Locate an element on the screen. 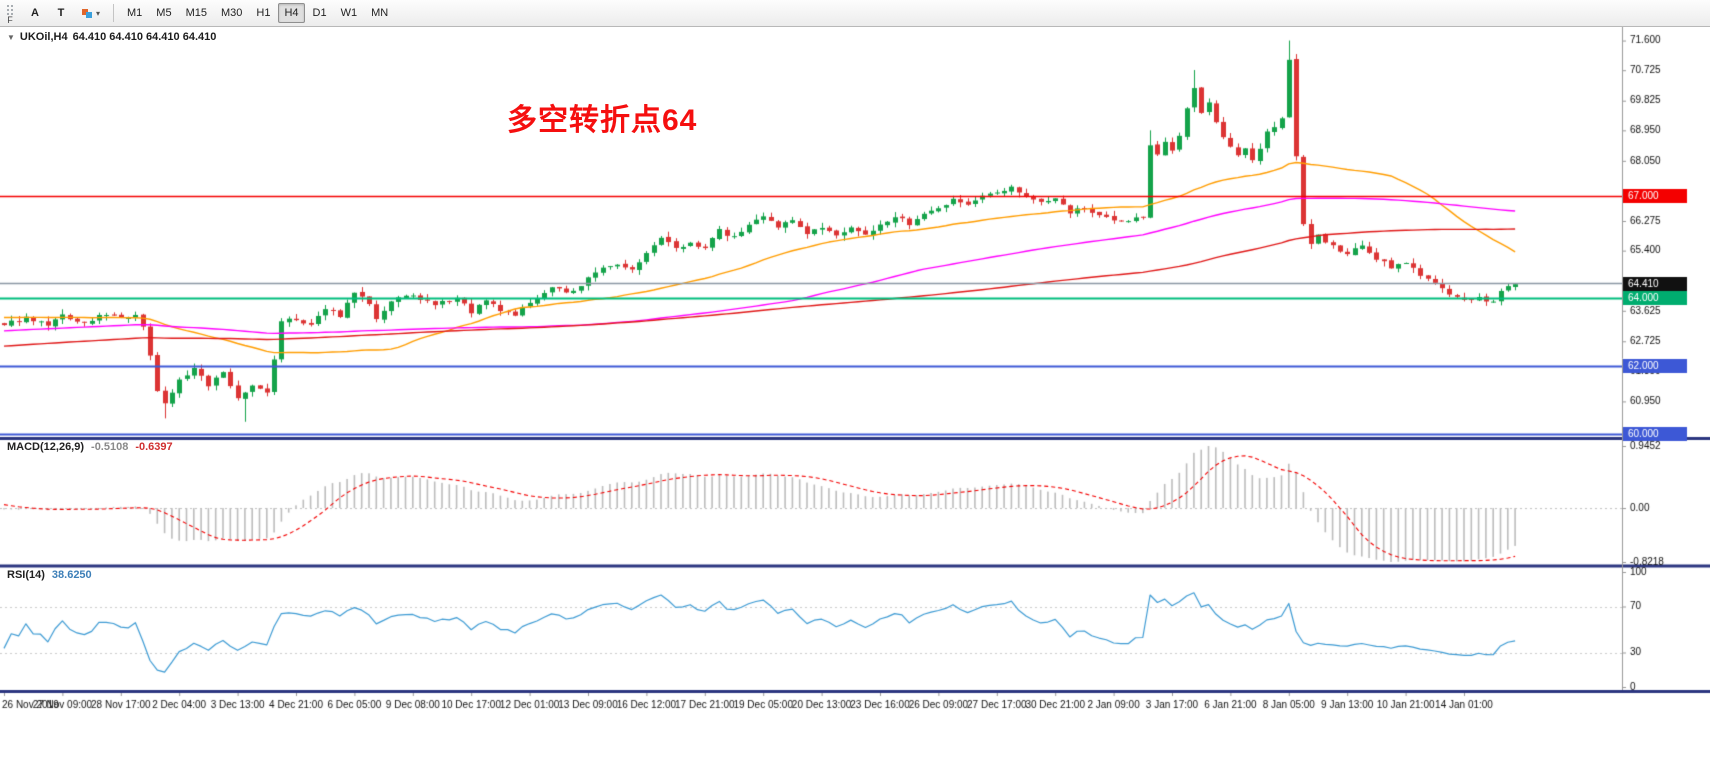  timeframe-group: M1 M5 M15 M30 H1 H4 D1 W1 MN is located at coordinates (257, 13).